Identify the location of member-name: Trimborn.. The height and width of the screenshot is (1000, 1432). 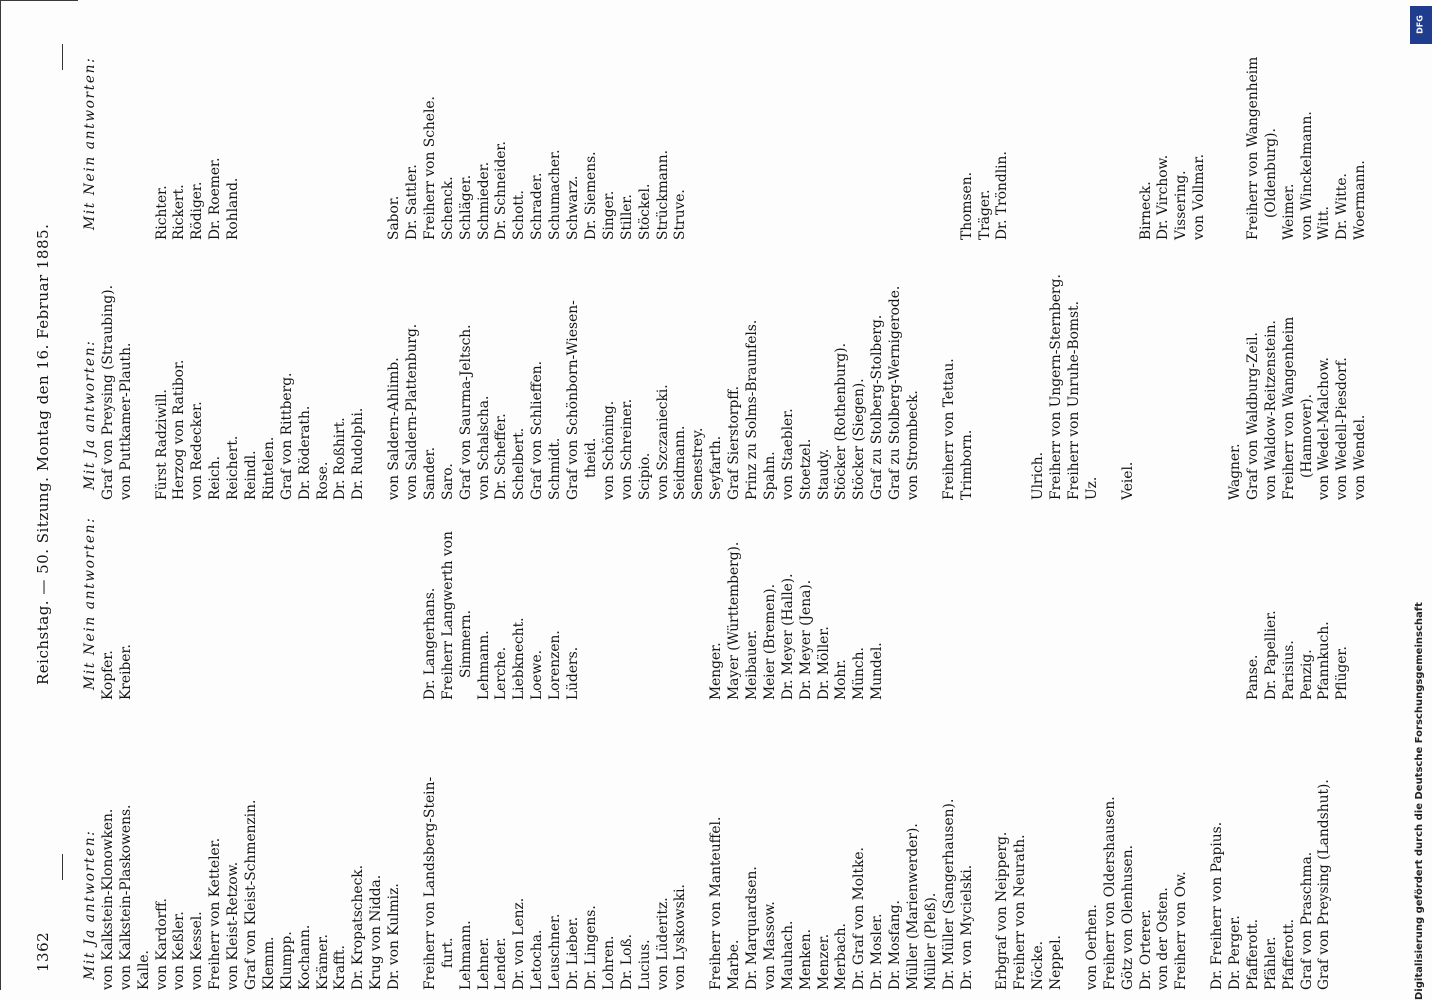
(966, 464).